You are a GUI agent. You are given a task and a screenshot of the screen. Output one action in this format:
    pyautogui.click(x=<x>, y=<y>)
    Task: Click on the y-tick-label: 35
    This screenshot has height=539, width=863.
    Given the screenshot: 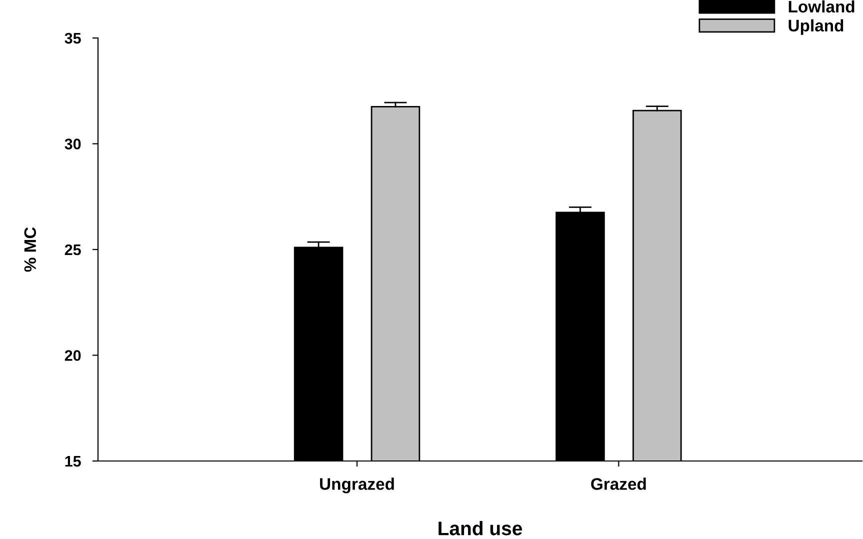 What is the action you would take?
    pyautogui.click(x=72, y=38)
    